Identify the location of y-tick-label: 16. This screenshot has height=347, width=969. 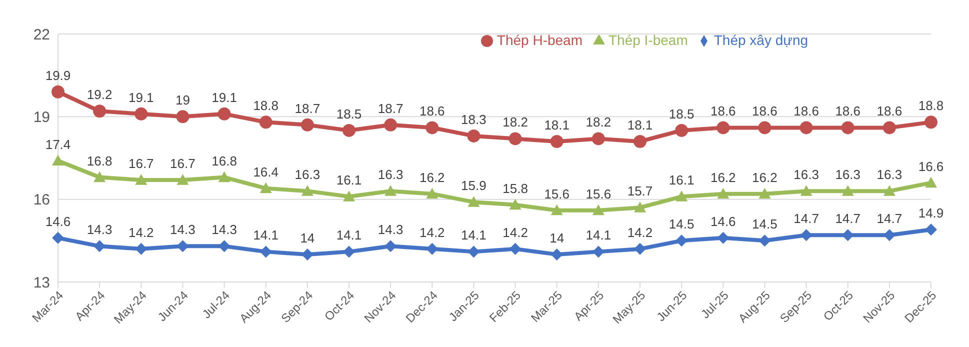
(41, 200).